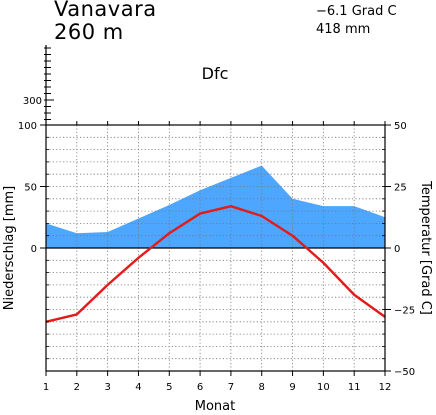 The image size is (436, 415). What do you see at coordinates (38, 85) in the screenshot?
I see `upper-precipitation-axis: 300` at bounding box center [38, 85].